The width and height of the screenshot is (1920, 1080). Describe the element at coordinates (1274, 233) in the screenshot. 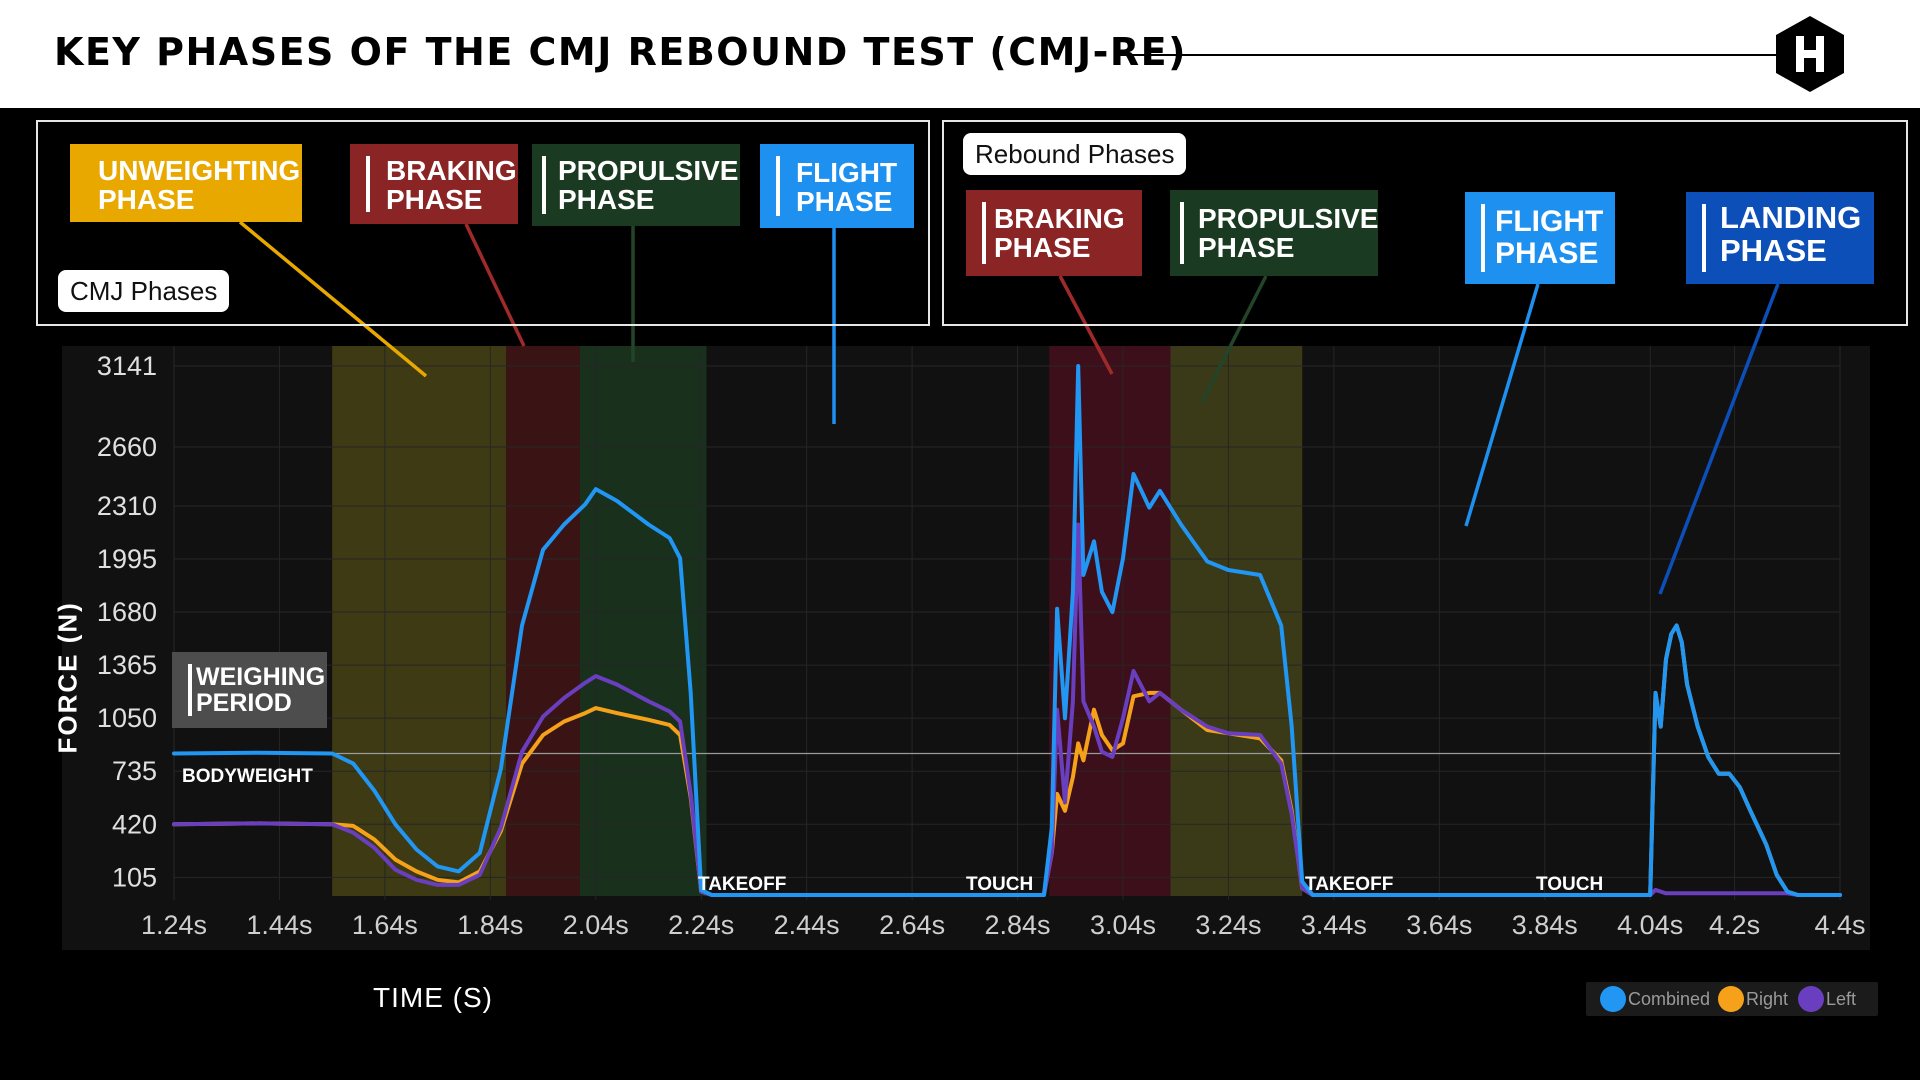

I see `rebound-propulsive-label: PROPULSIVE PHASE` at that location.